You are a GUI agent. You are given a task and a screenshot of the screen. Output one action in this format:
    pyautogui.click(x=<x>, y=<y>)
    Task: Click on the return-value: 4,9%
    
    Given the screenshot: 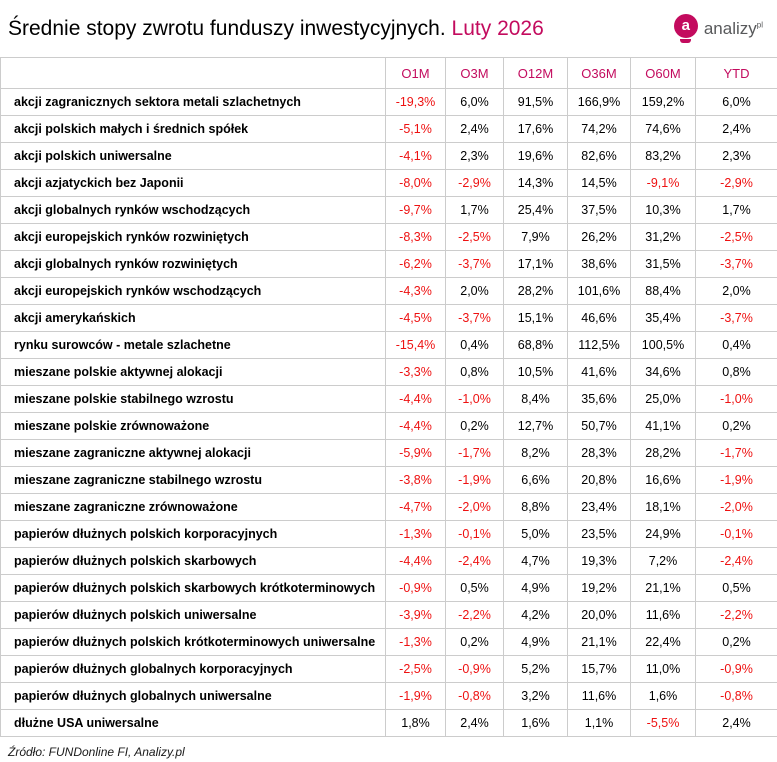 What is the action you would take?
    pyautogui.click(x=535, y=642)
    